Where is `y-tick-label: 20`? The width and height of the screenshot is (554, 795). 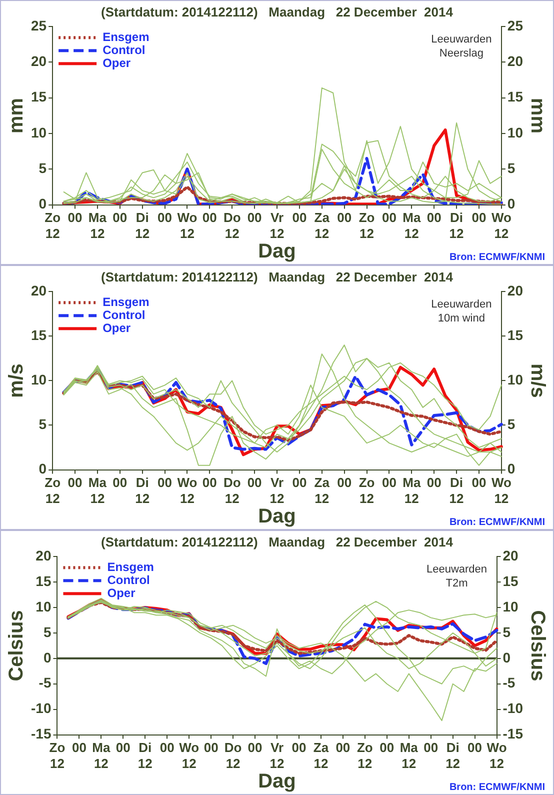
y-tick-label: 20 is located at coordinates (38, 61).